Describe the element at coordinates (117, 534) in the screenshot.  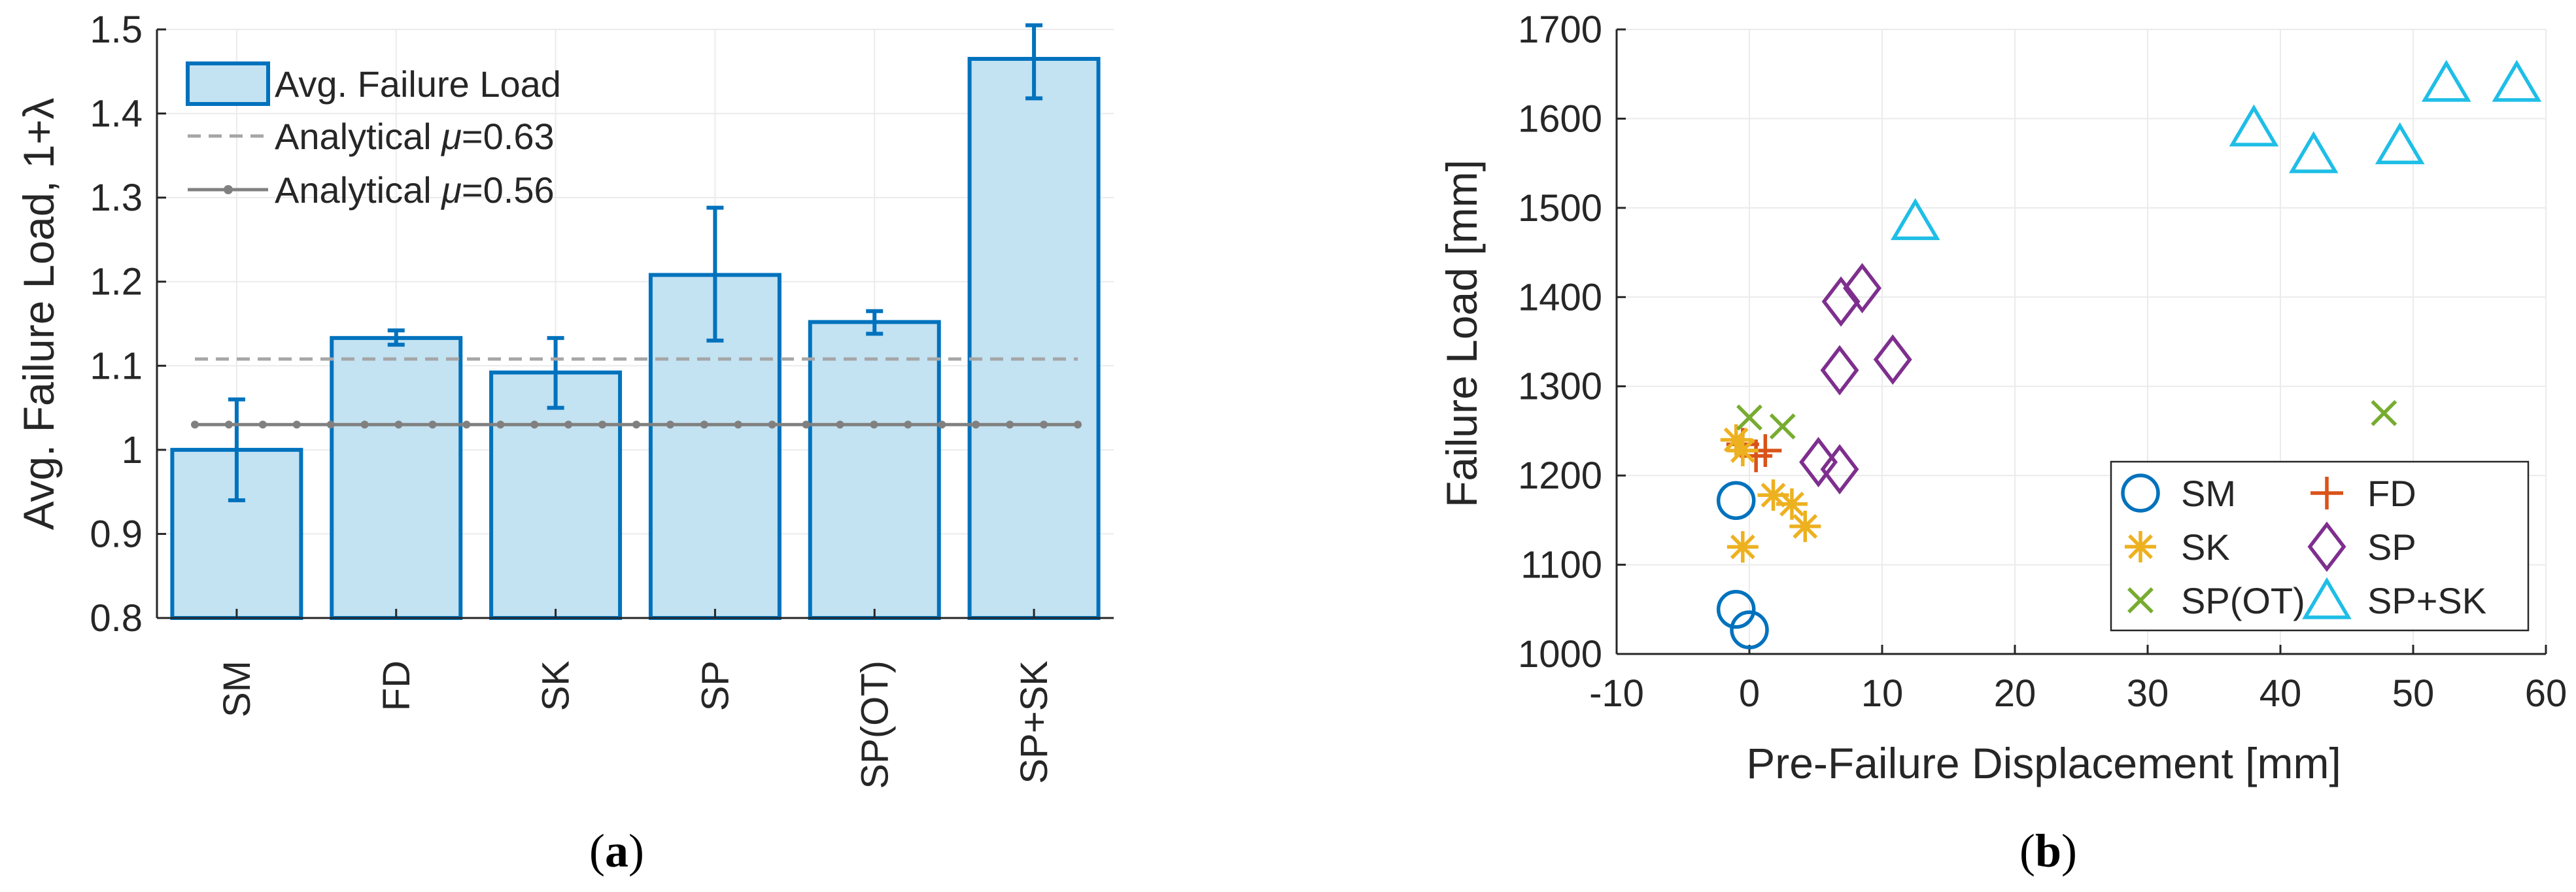
I see `a-y-tick-0-9: 0.9` at that location.